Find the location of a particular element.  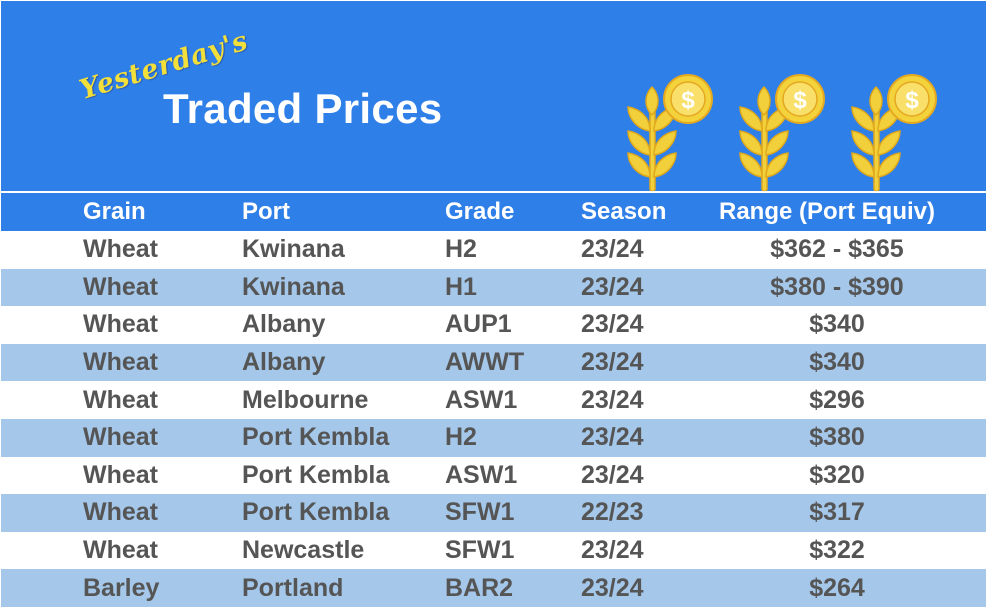

cell-grade: BAR2 is located at coordinates (479, 587).